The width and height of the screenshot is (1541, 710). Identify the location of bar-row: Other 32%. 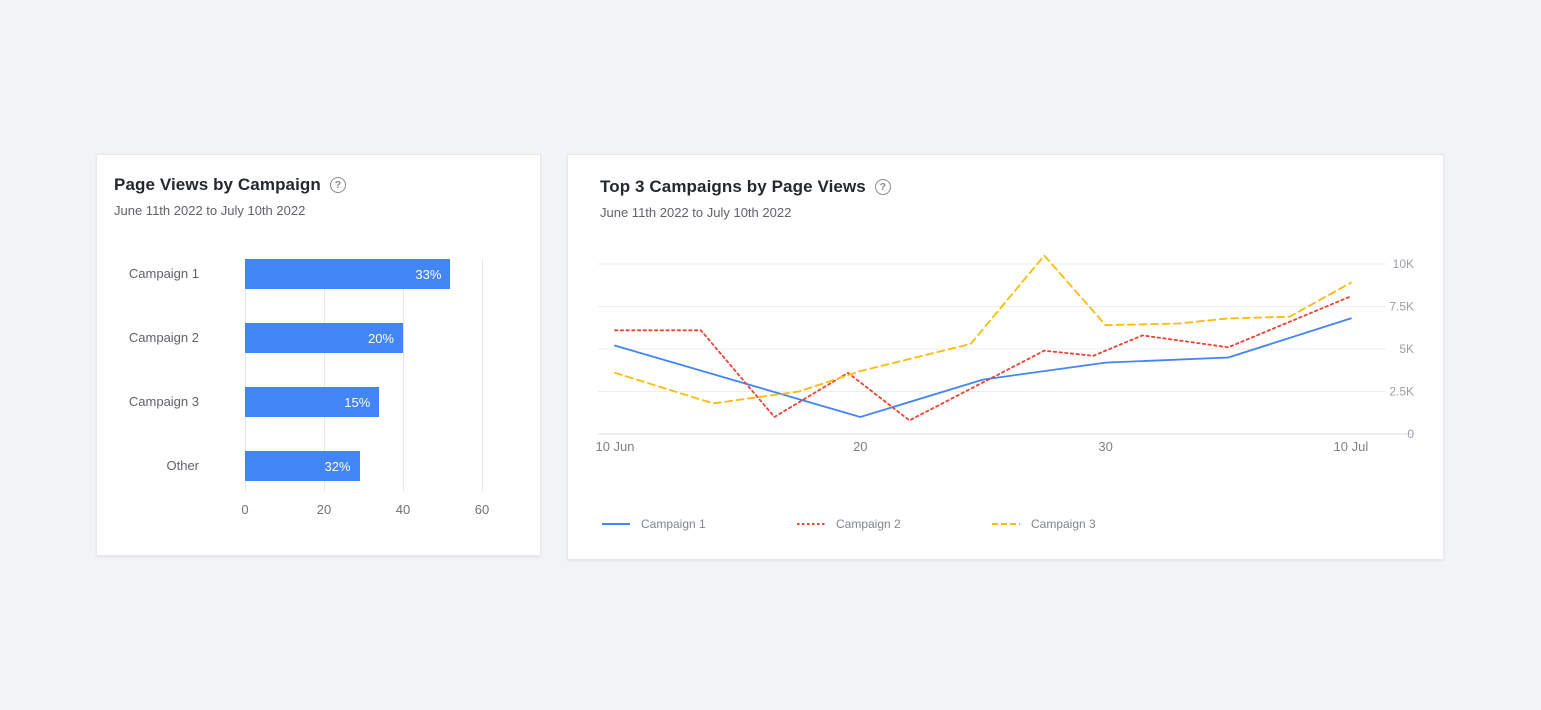
(228, 466).